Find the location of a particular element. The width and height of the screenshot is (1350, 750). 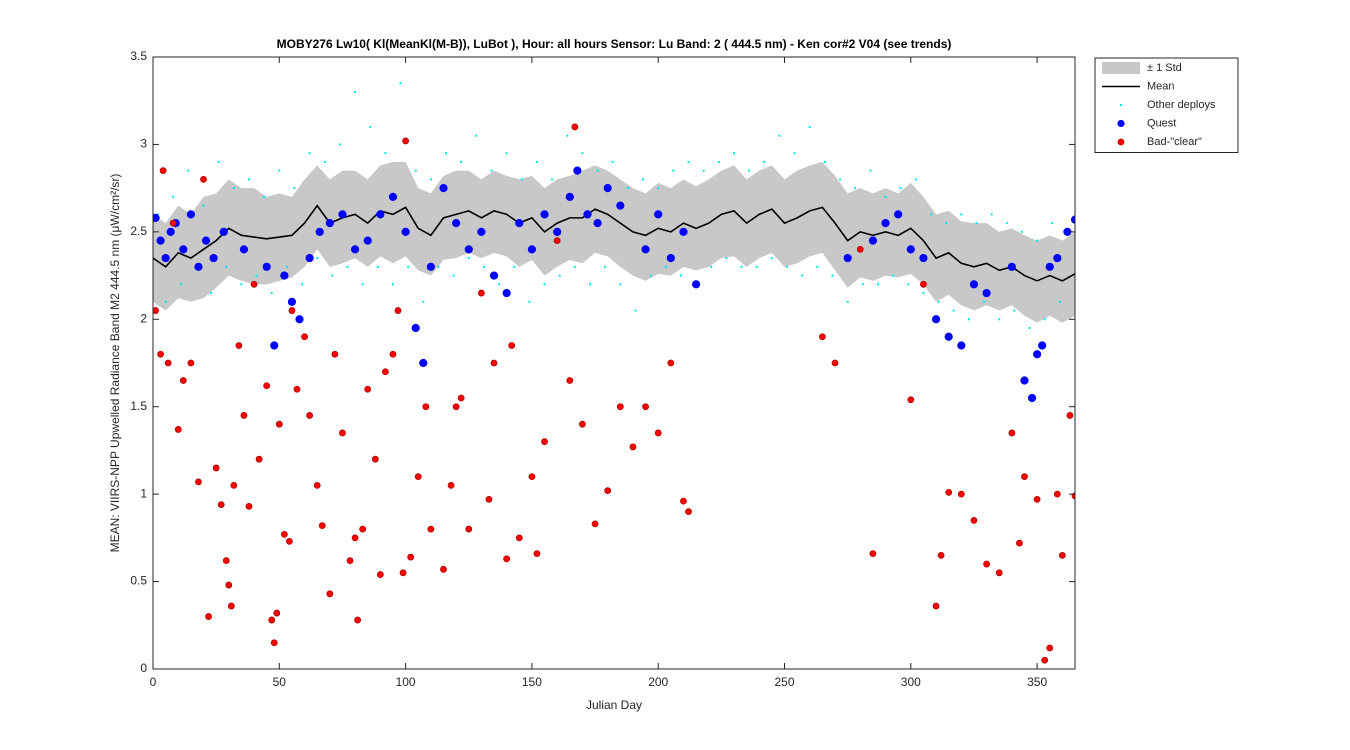

x-tick-label: 0 is located at coordinates (153, 682).